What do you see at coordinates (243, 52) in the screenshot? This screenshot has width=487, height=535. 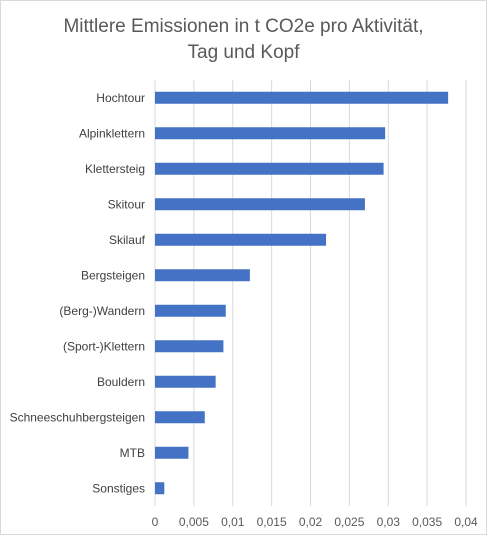 I see `chart-title-line-2: Tag und Kopf` at bounding box center [243, 52].